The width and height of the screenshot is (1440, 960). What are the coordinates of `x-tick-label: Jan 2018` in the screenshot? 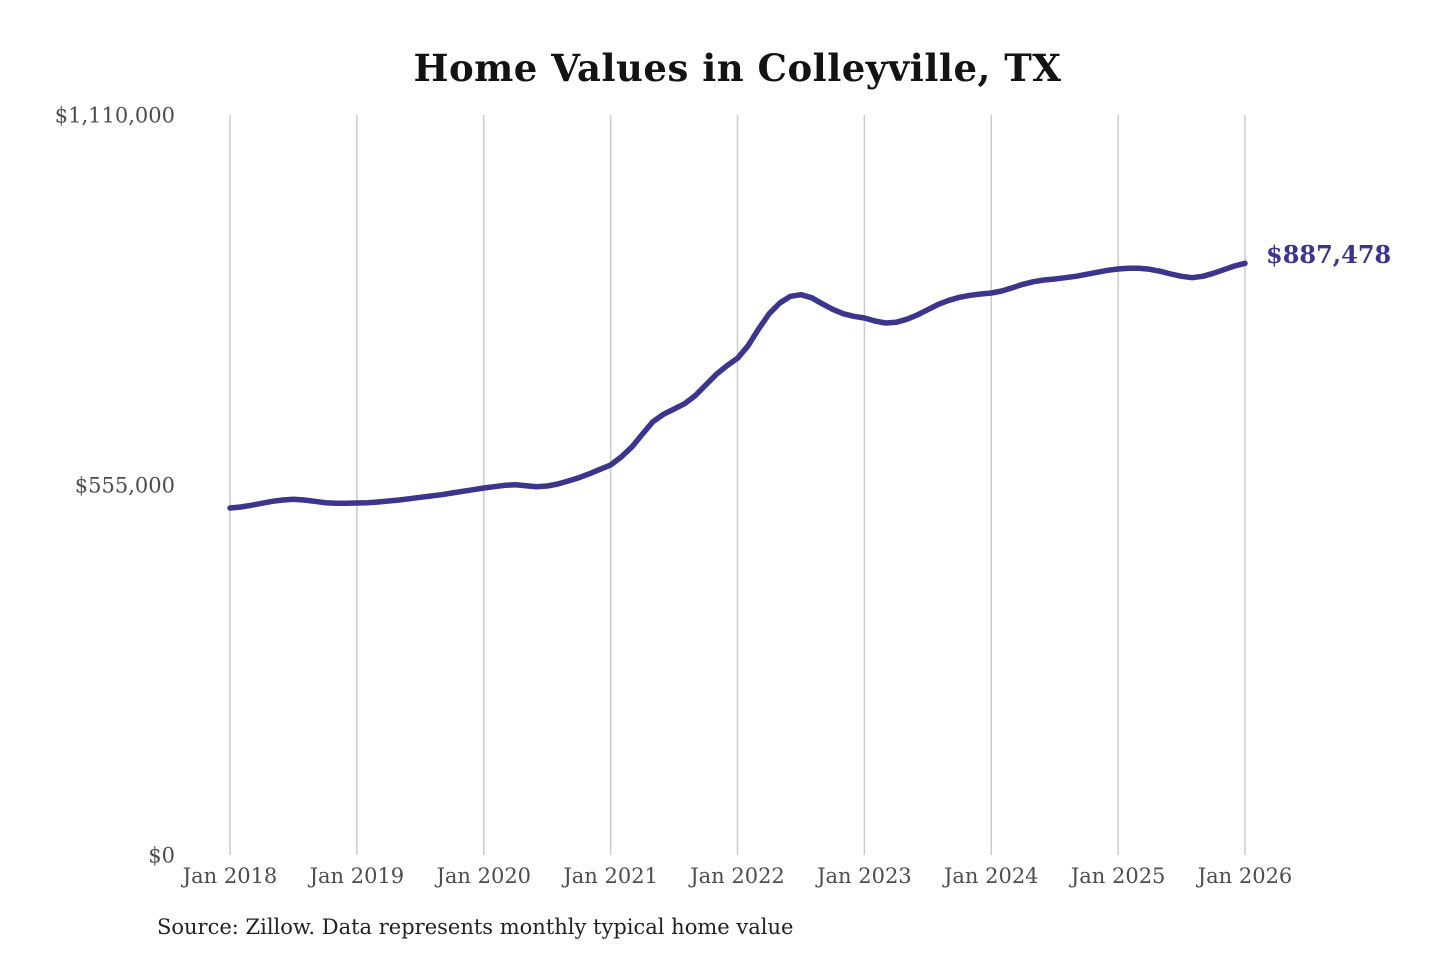 It's located at (229, 876).